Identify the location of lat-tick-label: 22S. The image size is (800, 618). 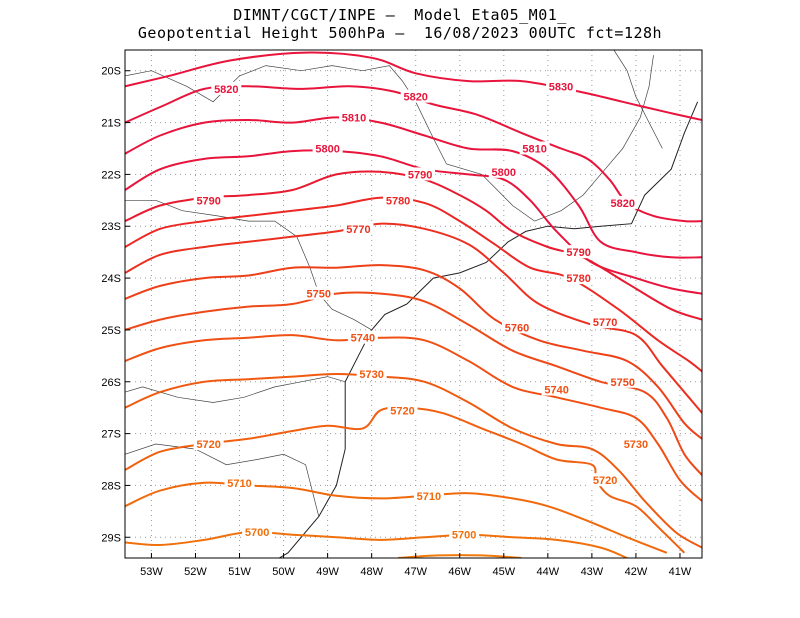
(111, 175).